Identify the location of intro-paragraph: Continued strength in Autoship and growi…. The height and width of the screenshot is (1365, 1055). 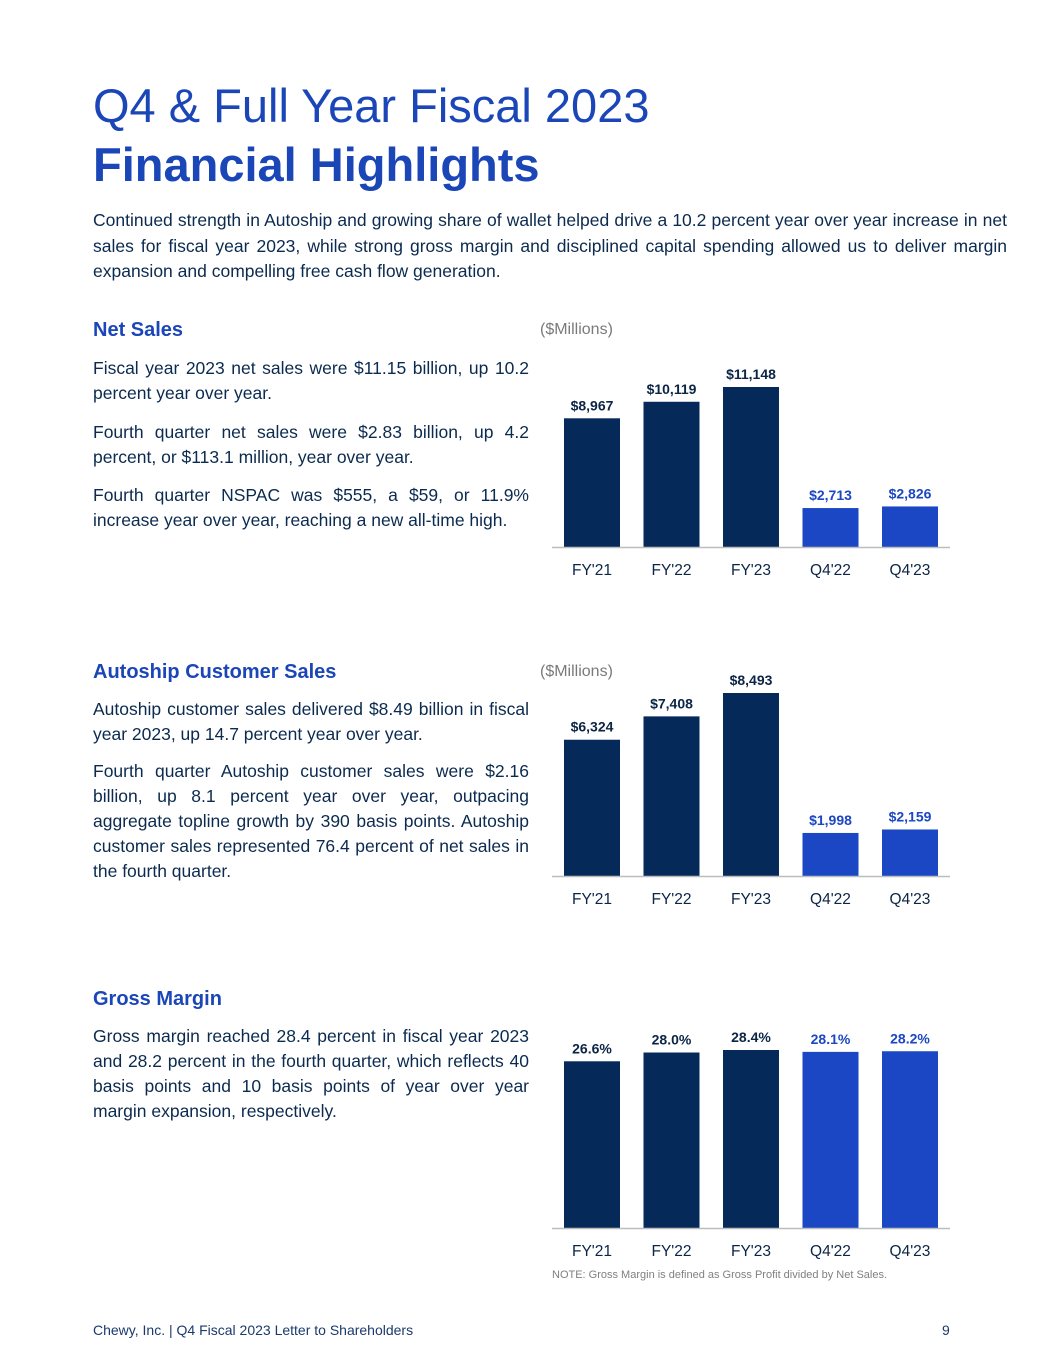
(550, 245).